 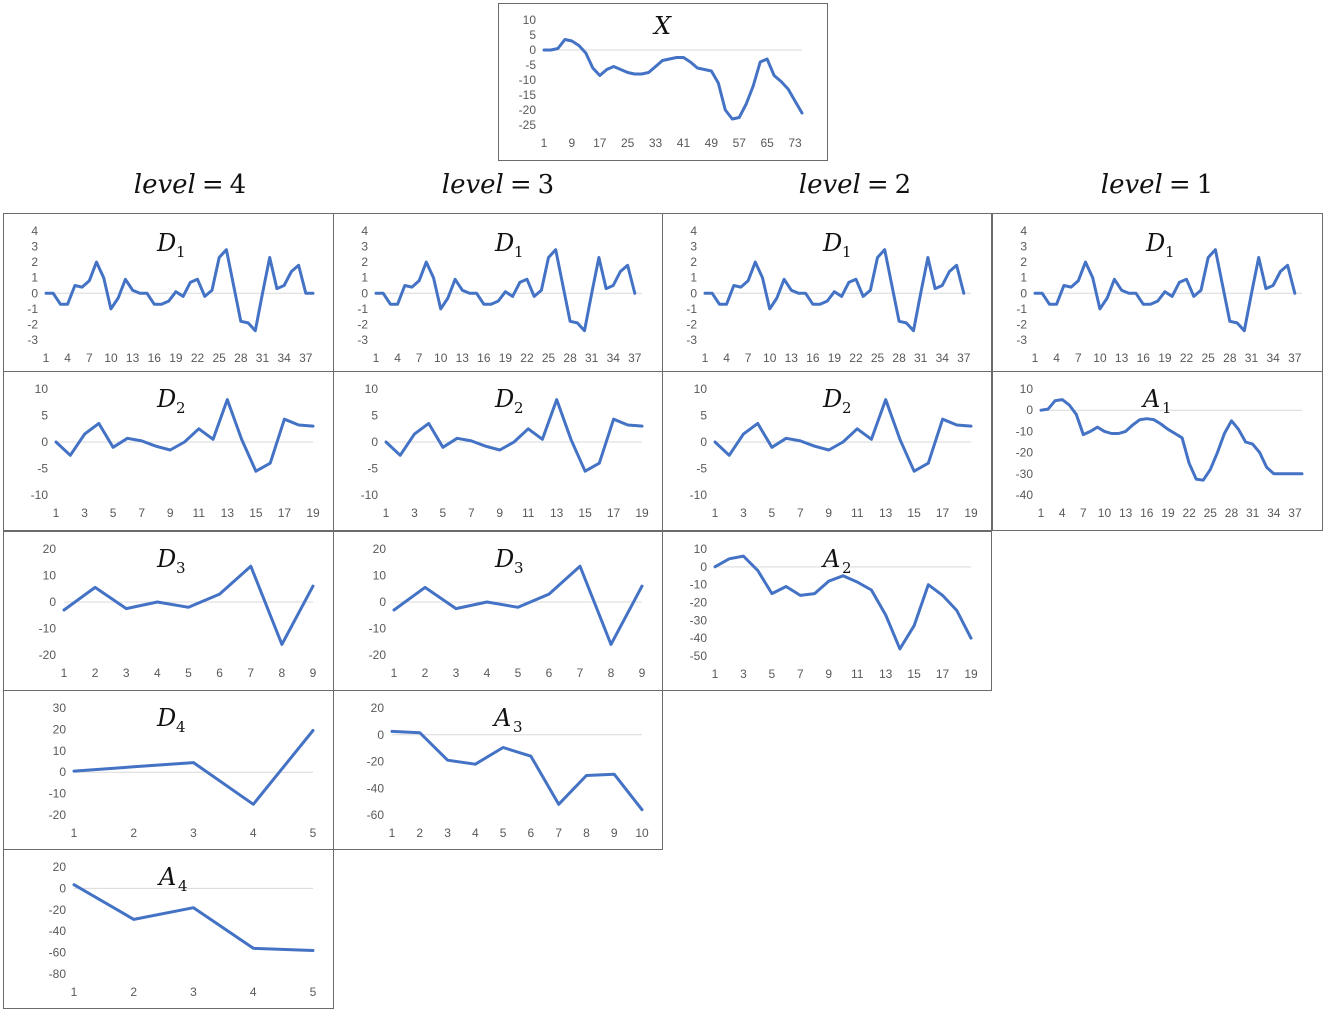 I want to click on y-tick-label: 5, so click(x=703, y=416).